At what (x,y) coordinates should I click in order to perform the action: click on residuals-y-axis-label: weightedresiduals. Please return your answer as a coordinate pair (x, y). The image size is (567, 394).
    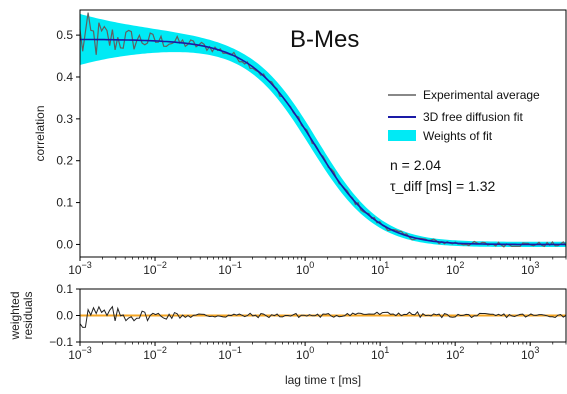
    Looking at the image, I should click on (21, 315).